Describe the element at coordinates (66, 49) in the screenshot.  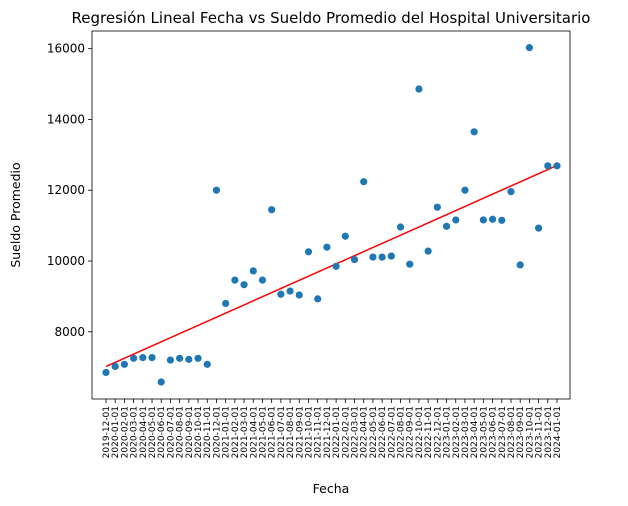
I see `y-tick-label: 16000` at that location.